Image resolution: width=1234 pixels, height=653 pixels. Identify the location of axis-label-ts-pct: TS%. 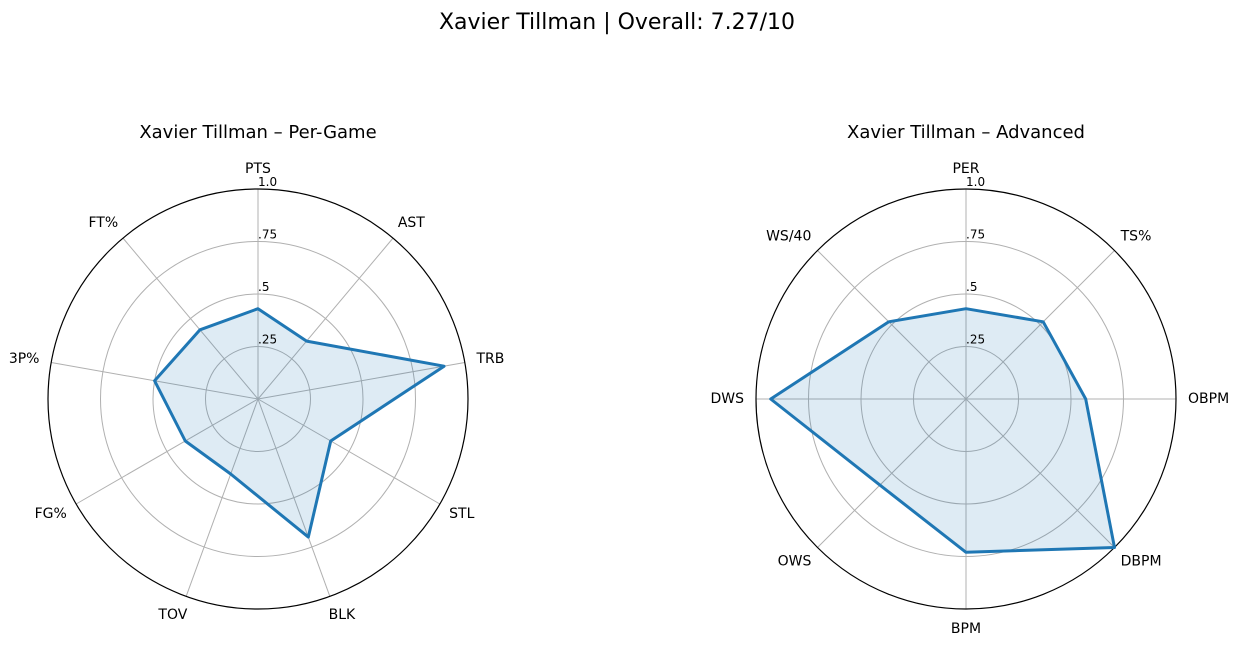
(1136, 236).